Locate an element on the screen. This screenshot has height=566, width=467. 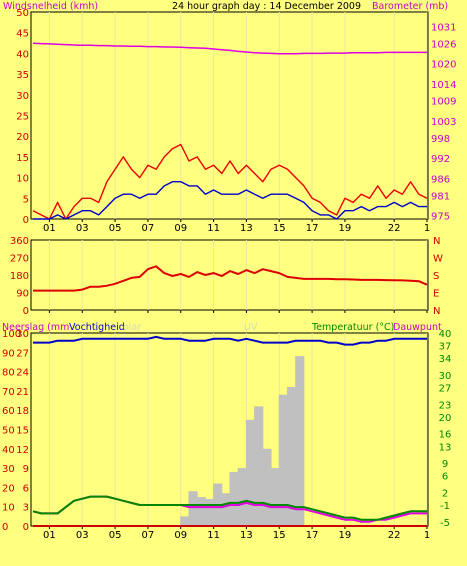
rain-y-tick-label: 3 is located at coordinates (26, 508).